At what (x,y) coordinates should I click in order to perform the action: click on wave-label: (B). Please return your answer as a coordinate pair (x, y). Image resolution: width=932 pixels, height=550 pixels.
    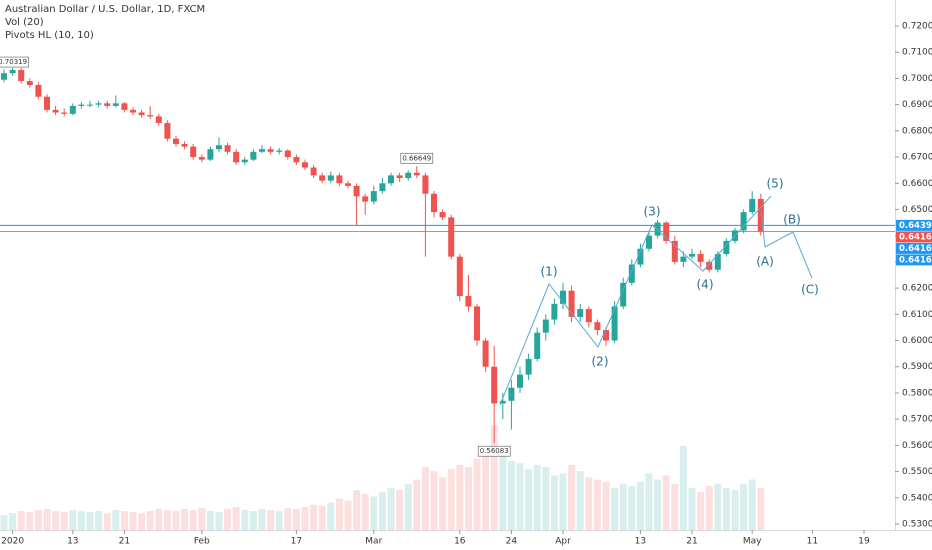
    Looking at the image, I should click on (792, 220).